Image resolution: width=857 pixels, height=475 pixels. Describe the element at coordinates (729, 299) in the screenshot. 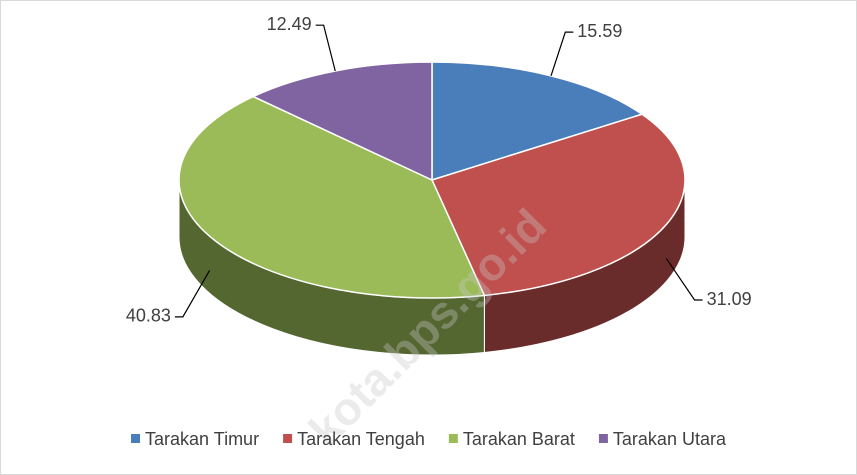

I see `data-label: 31.09` at that location.